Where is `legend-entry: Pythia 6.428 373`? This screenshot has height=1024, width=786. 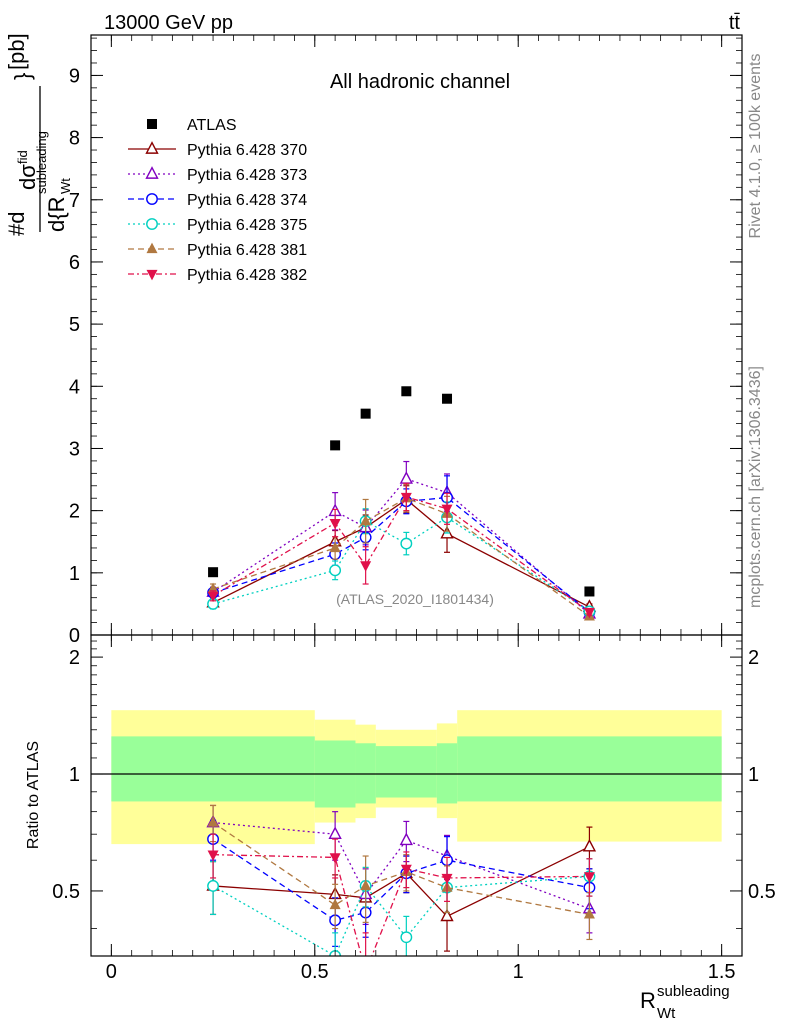
legend-entry: Pythia 6.428 373 is located at coordinates (217, 175).